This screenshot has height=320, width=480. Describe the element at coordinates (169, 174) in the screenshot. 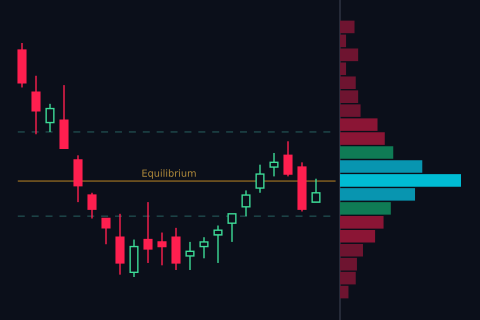

I see `ref-line-label: Equilibrium` at that location.